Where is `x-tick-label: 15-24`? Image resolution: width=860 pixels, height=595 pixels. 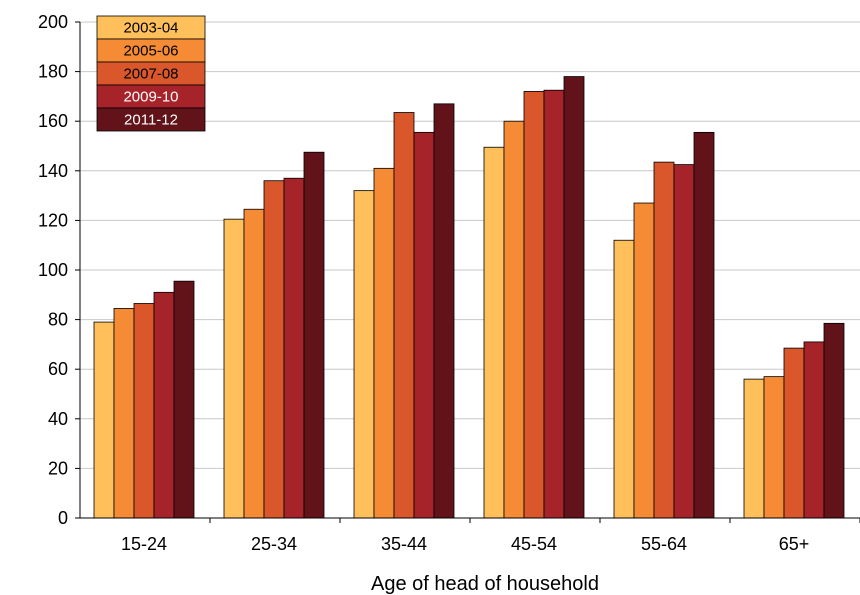
x-tick-label: 15-24 is located at coordinates (144, 544).